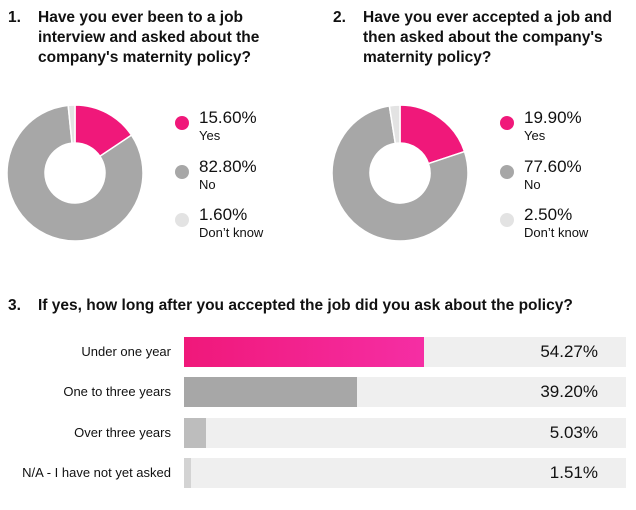 Image resolution: width=636 pixels, height=510 pixels. What do you see at coordinates (187, 473) in the screenshot?
I see `q3-bar-not-yet-asked` at bounding box center [187, 473].